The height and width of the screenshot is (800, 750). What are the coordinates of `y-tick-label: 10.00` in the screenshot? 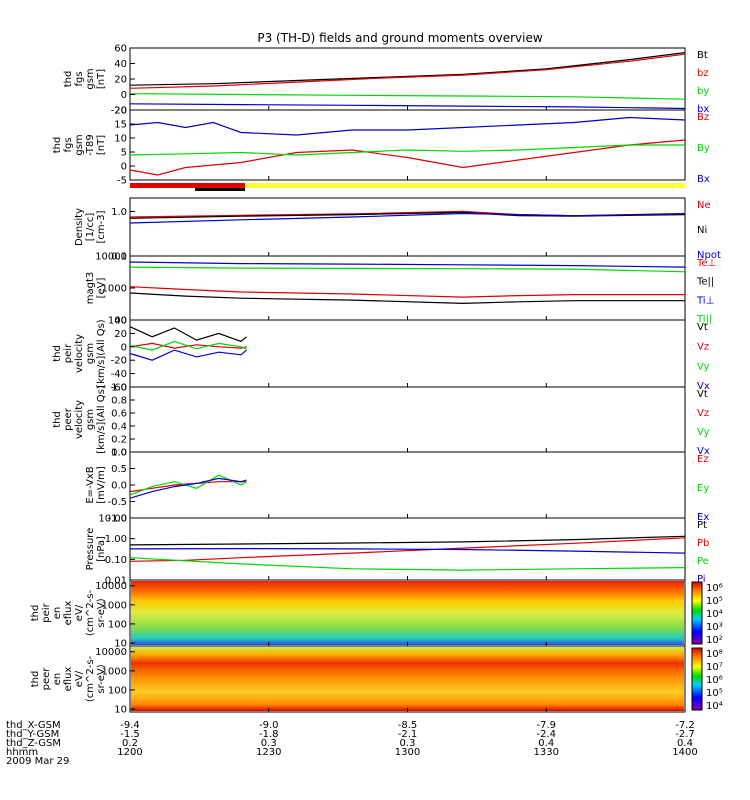 It's located at (112, 519).